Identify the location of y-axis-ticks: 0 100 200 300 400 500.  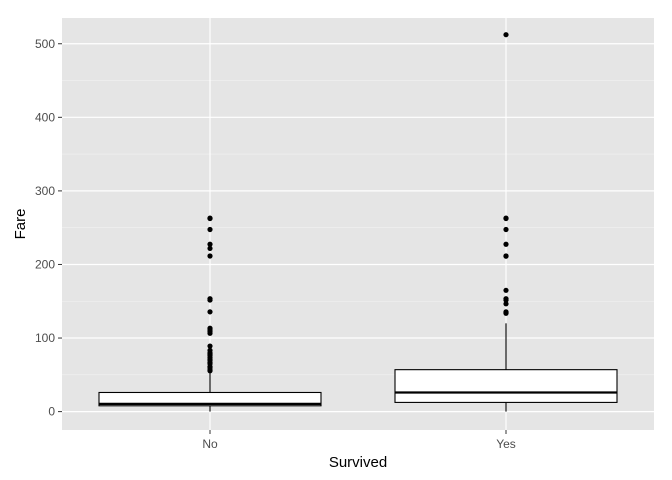
(48, 228).